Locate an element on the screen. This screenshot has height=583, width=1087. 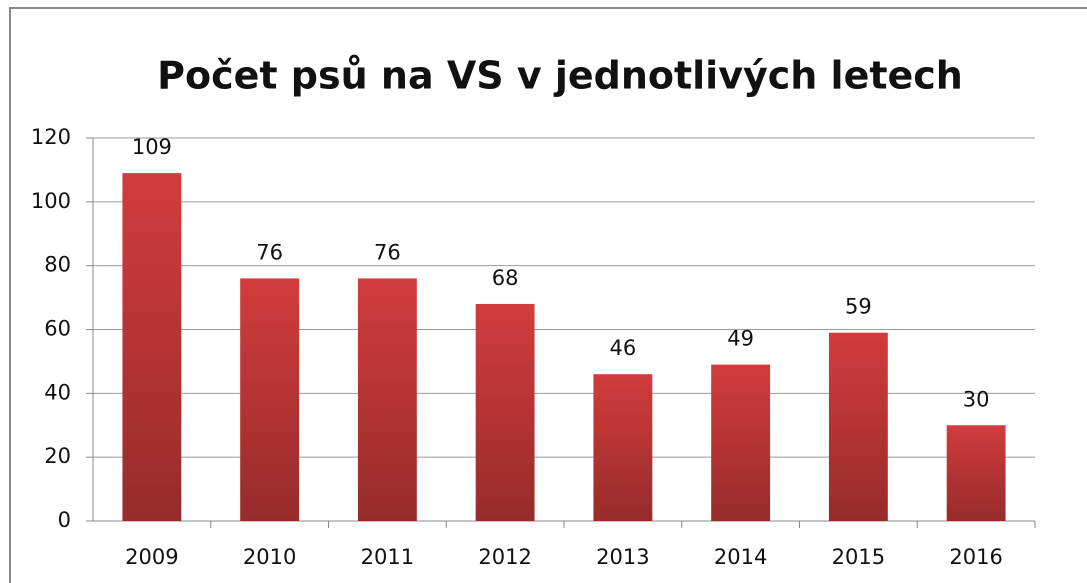
x-tick-label: 2015 is located at coordinates (858, 557).